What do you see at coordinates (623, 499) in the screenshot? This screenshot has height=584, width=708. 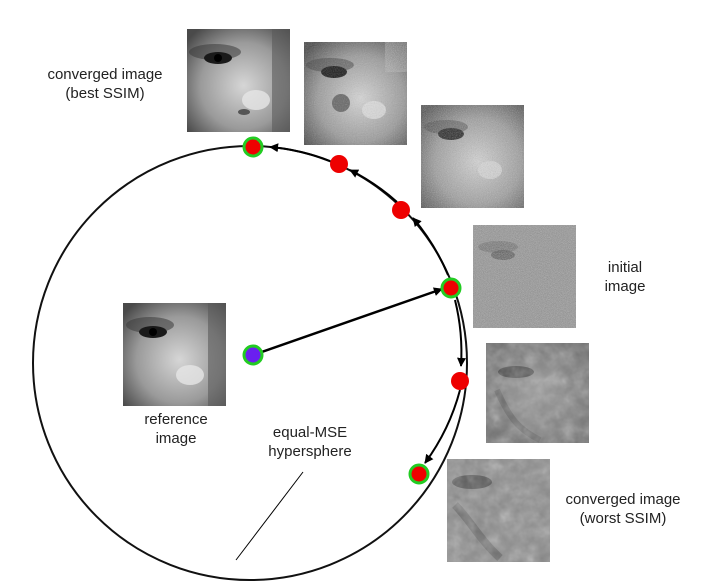 I see `converged-worst-label-line1: converged image` at bounding box center [623, 499].